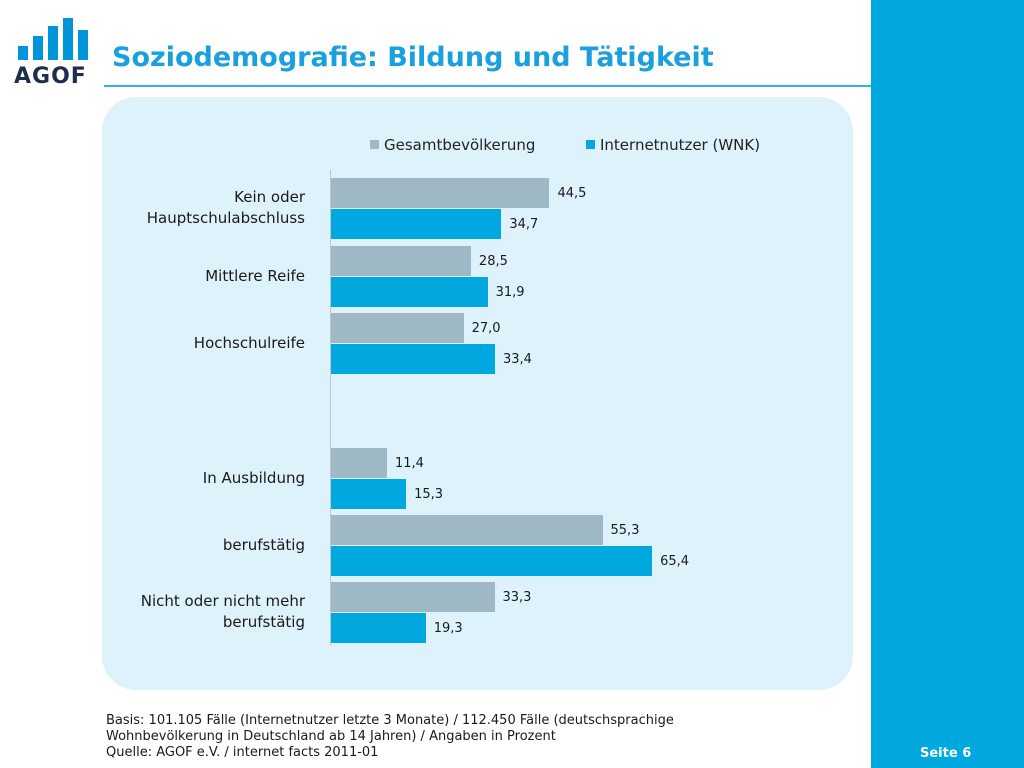 This screenshot has height=768, width=1024. Describe the element at coordinates (223, 612) in the screenshot. I see `category-label: Nicht oder nicht mehr berufstätig` at that location.